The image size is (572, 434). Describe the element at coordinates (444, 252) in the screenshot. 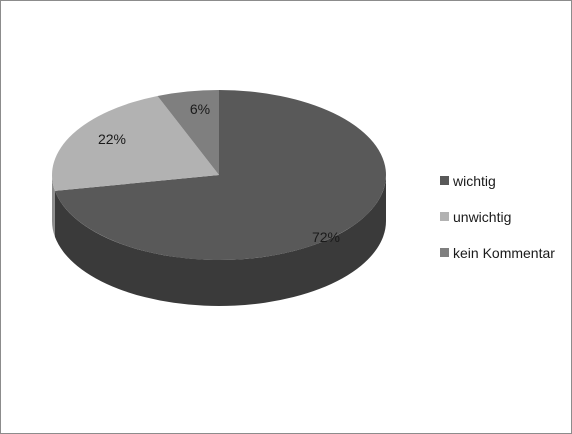

I see `legend-swatch-kein-kommentar` at that location.